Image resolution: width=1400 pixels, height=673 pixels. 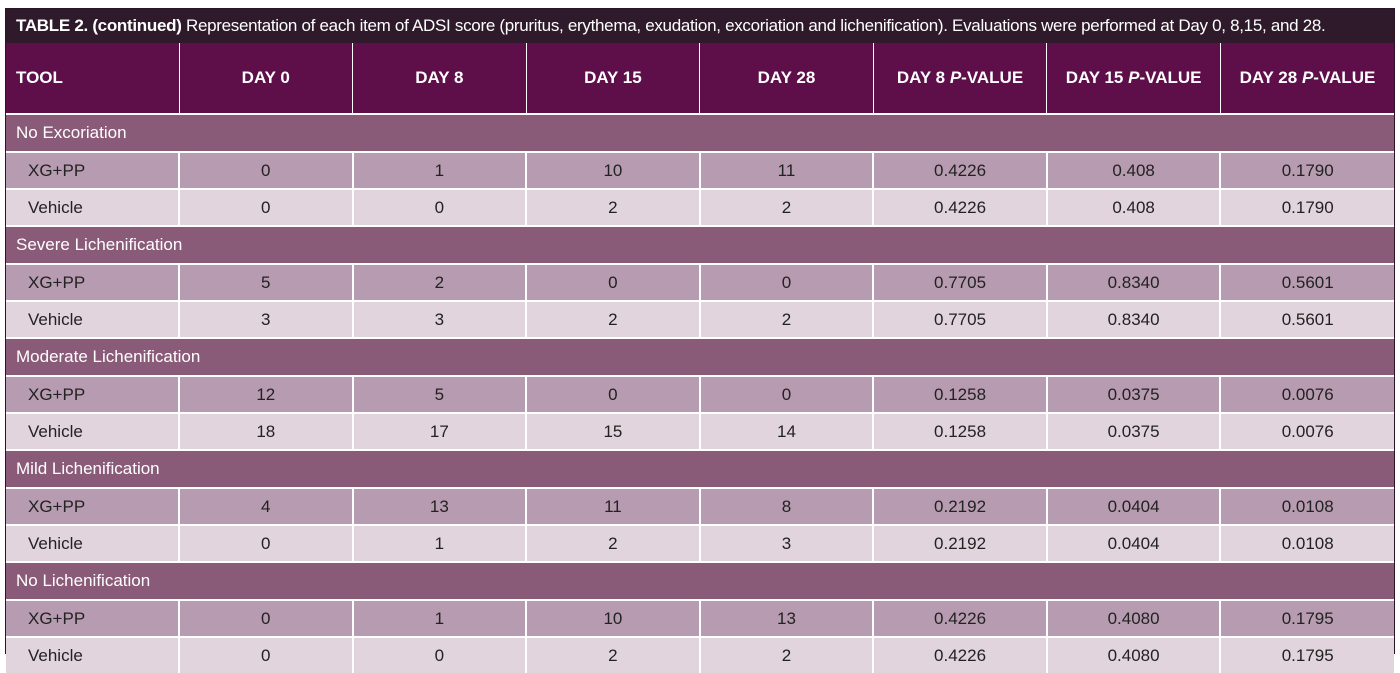 What do you see at coordinates (440, 319) in the screenshot?
I see `cell-day8: 3` at bounding box center [440, 319].